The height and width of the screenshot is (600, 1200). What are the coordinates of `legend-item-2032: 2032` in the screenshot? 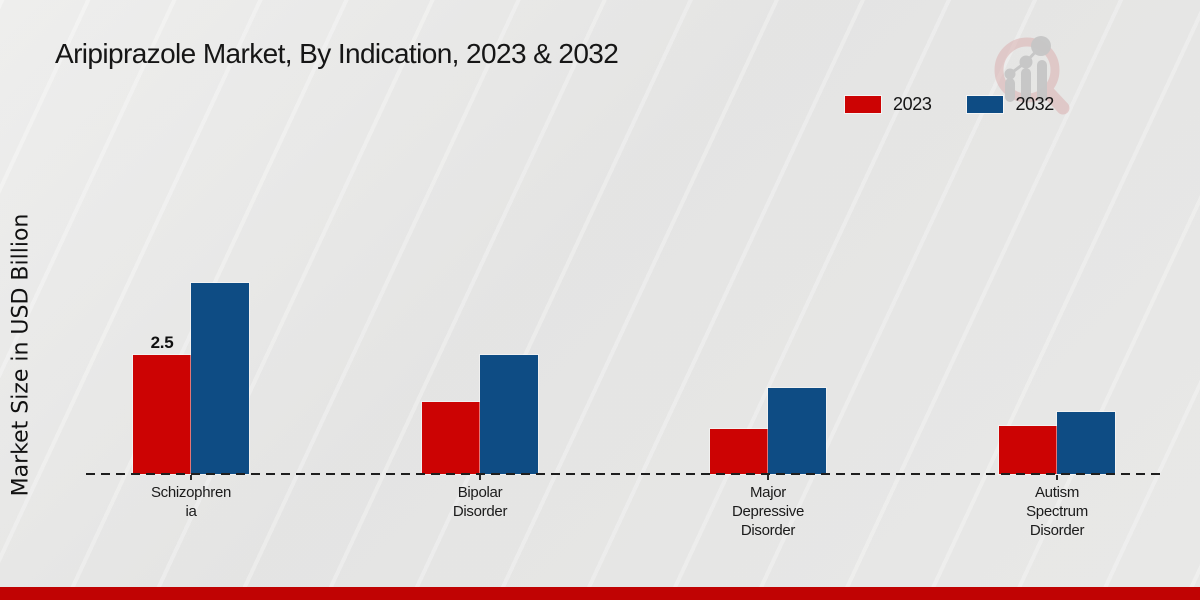 It's located at (1010, 104).